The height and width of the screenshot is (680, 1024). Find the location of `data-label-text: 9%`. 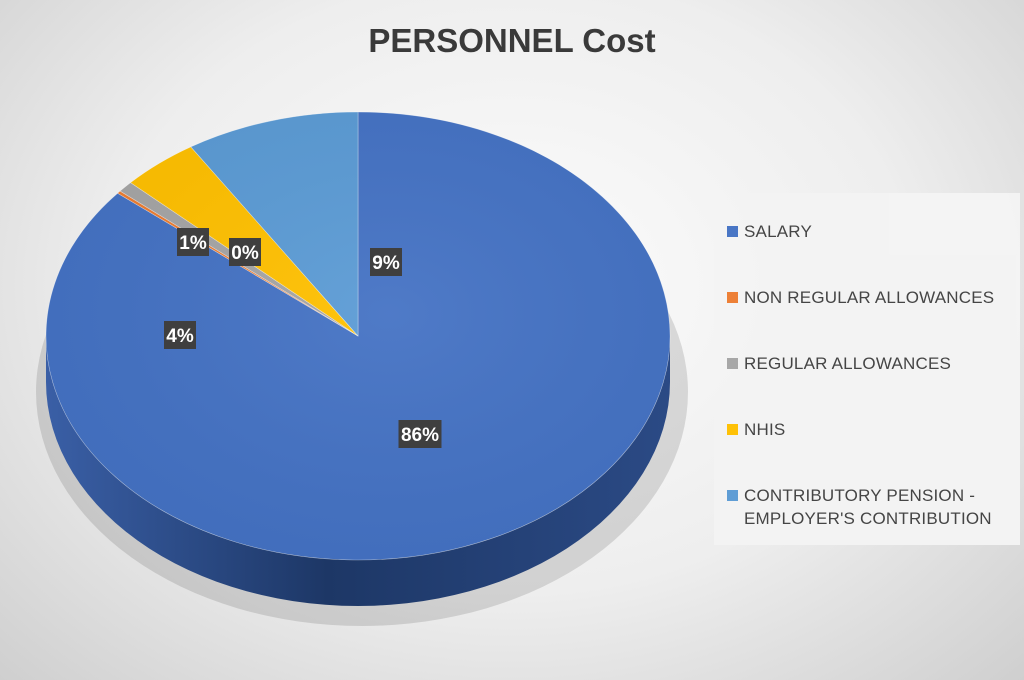

data-label-text: 9% is located at coordinates (386, 263).